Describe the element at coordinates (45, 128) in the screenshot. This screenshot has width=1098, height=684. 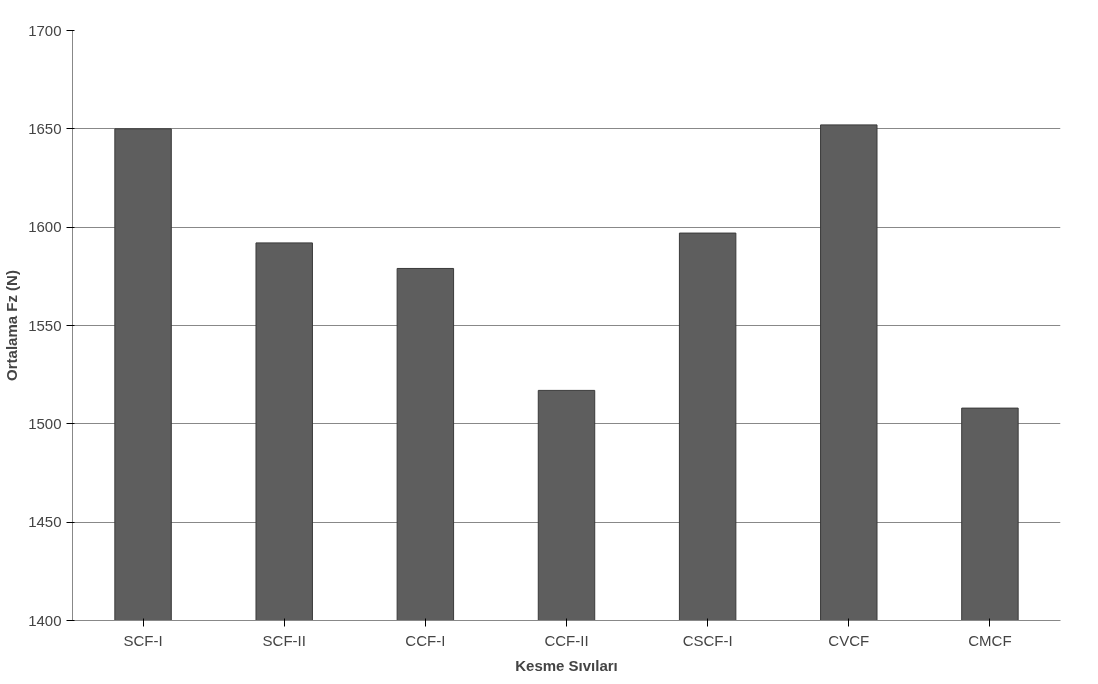
I see `y-tick-label: 1650` at that location.